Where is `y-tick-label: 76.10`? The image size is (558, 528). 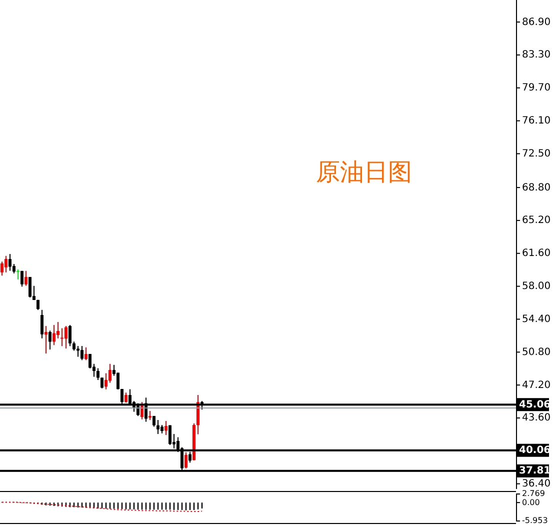 y-tick-label: 76.10 is located at coordinates (536, 121).